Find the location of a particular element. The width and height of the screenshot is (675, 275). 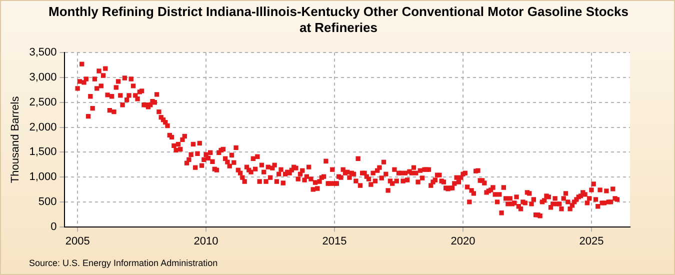

x-tick-label: 2025 is located at coordinates (591, 241).